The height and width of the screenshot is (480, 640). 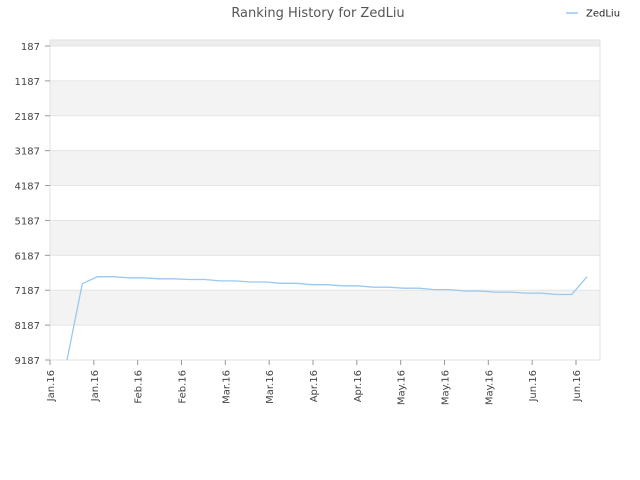 What do you see at coordinates (27, 361) in the screenshot?
I see `y-tick-label: 9187` at bounding box center [27, 361].